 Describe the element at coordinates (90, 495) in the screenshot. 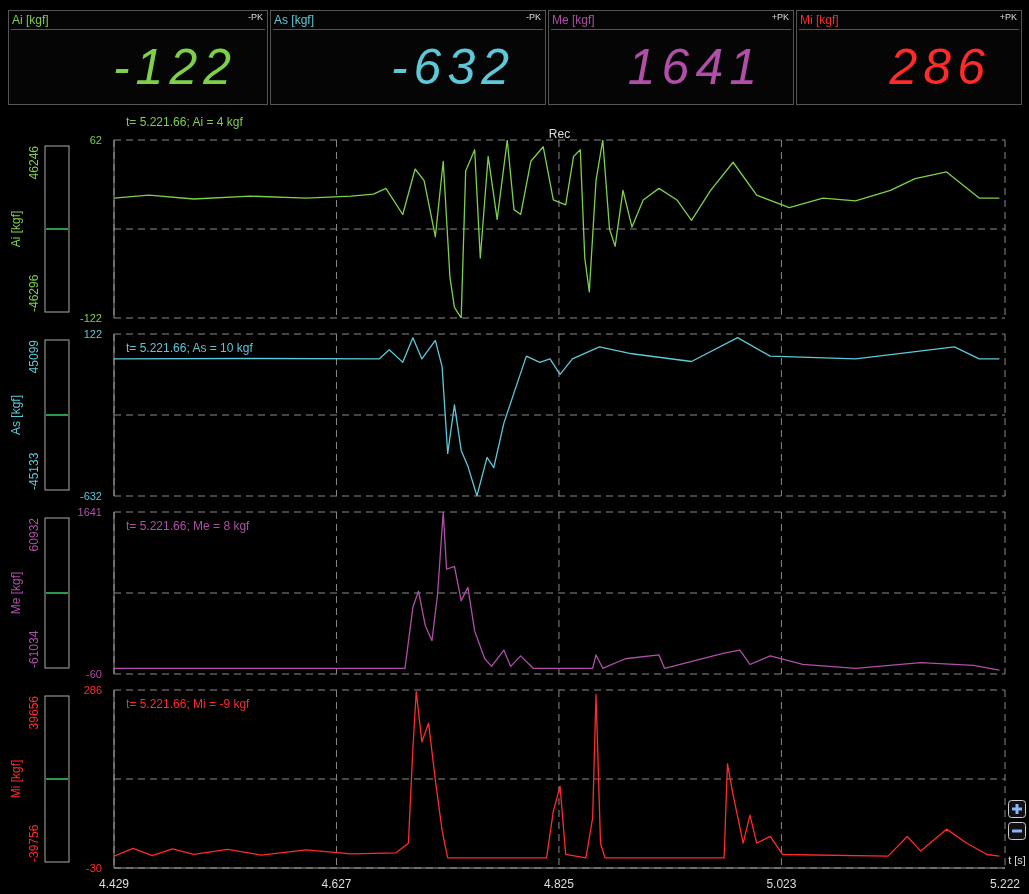

I see `y-tick-label: -632` at that location.